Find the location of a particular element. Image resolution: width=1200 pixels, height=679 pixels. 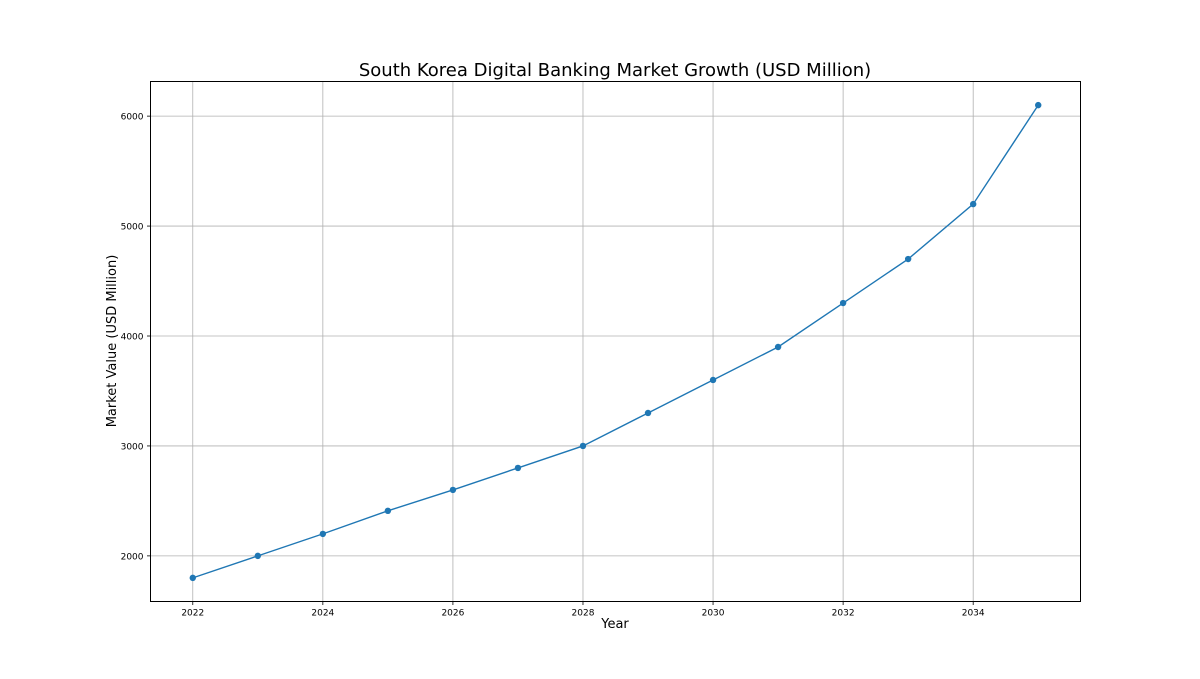

data-point-2023 is located at coordinates (258, 556).